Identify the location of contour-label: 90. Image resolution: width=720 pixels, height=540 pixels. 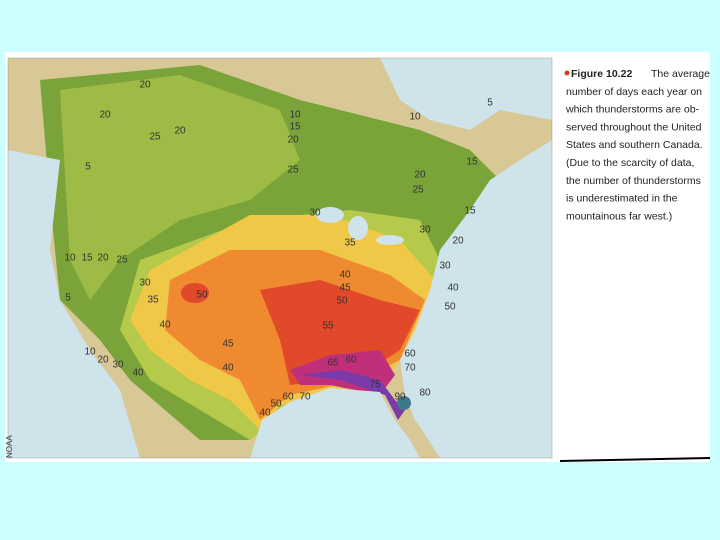
(400, 397).